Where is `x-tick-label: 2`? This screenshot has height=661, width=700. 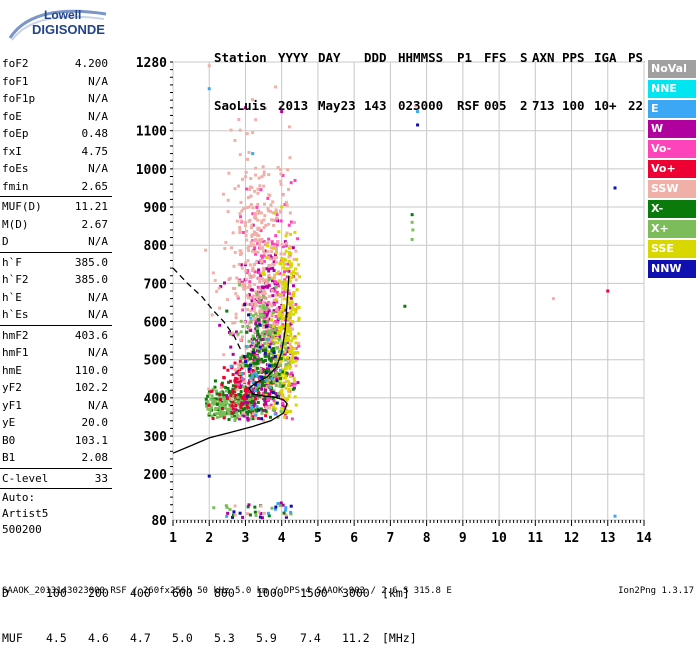
x-tick-label: 2 is located at coordinates (209, 538).